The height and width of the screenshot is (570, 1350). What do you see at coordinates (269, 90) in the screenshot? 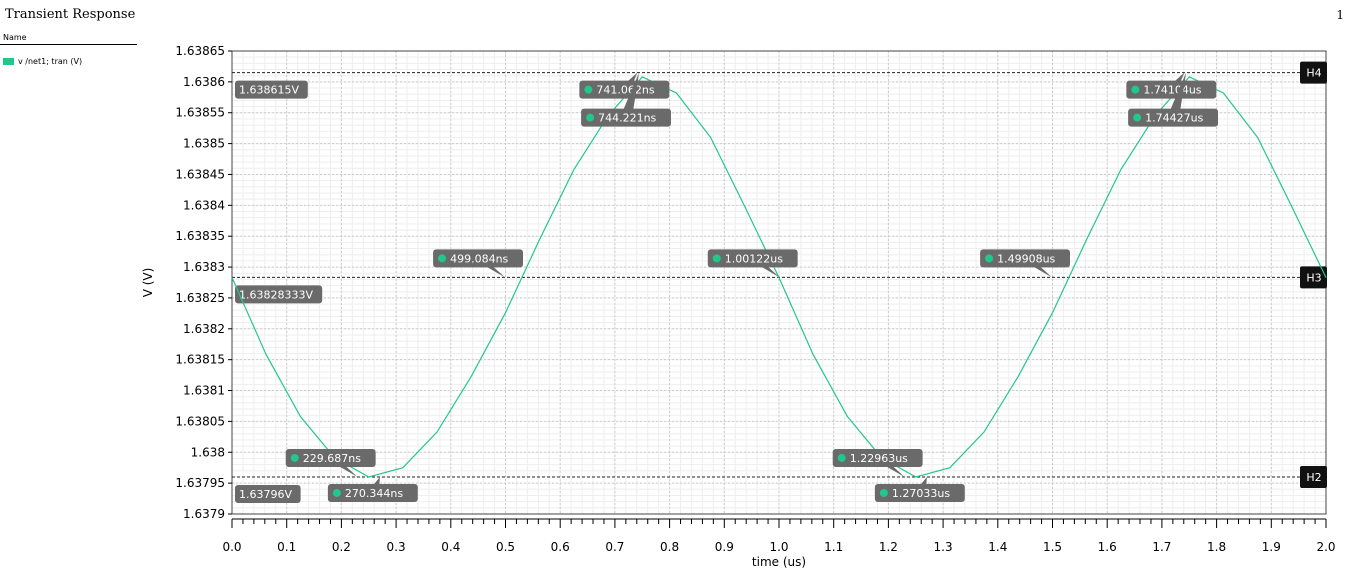
I see `marker-value-label: 1.638615V` at bounding box center [269, 90].